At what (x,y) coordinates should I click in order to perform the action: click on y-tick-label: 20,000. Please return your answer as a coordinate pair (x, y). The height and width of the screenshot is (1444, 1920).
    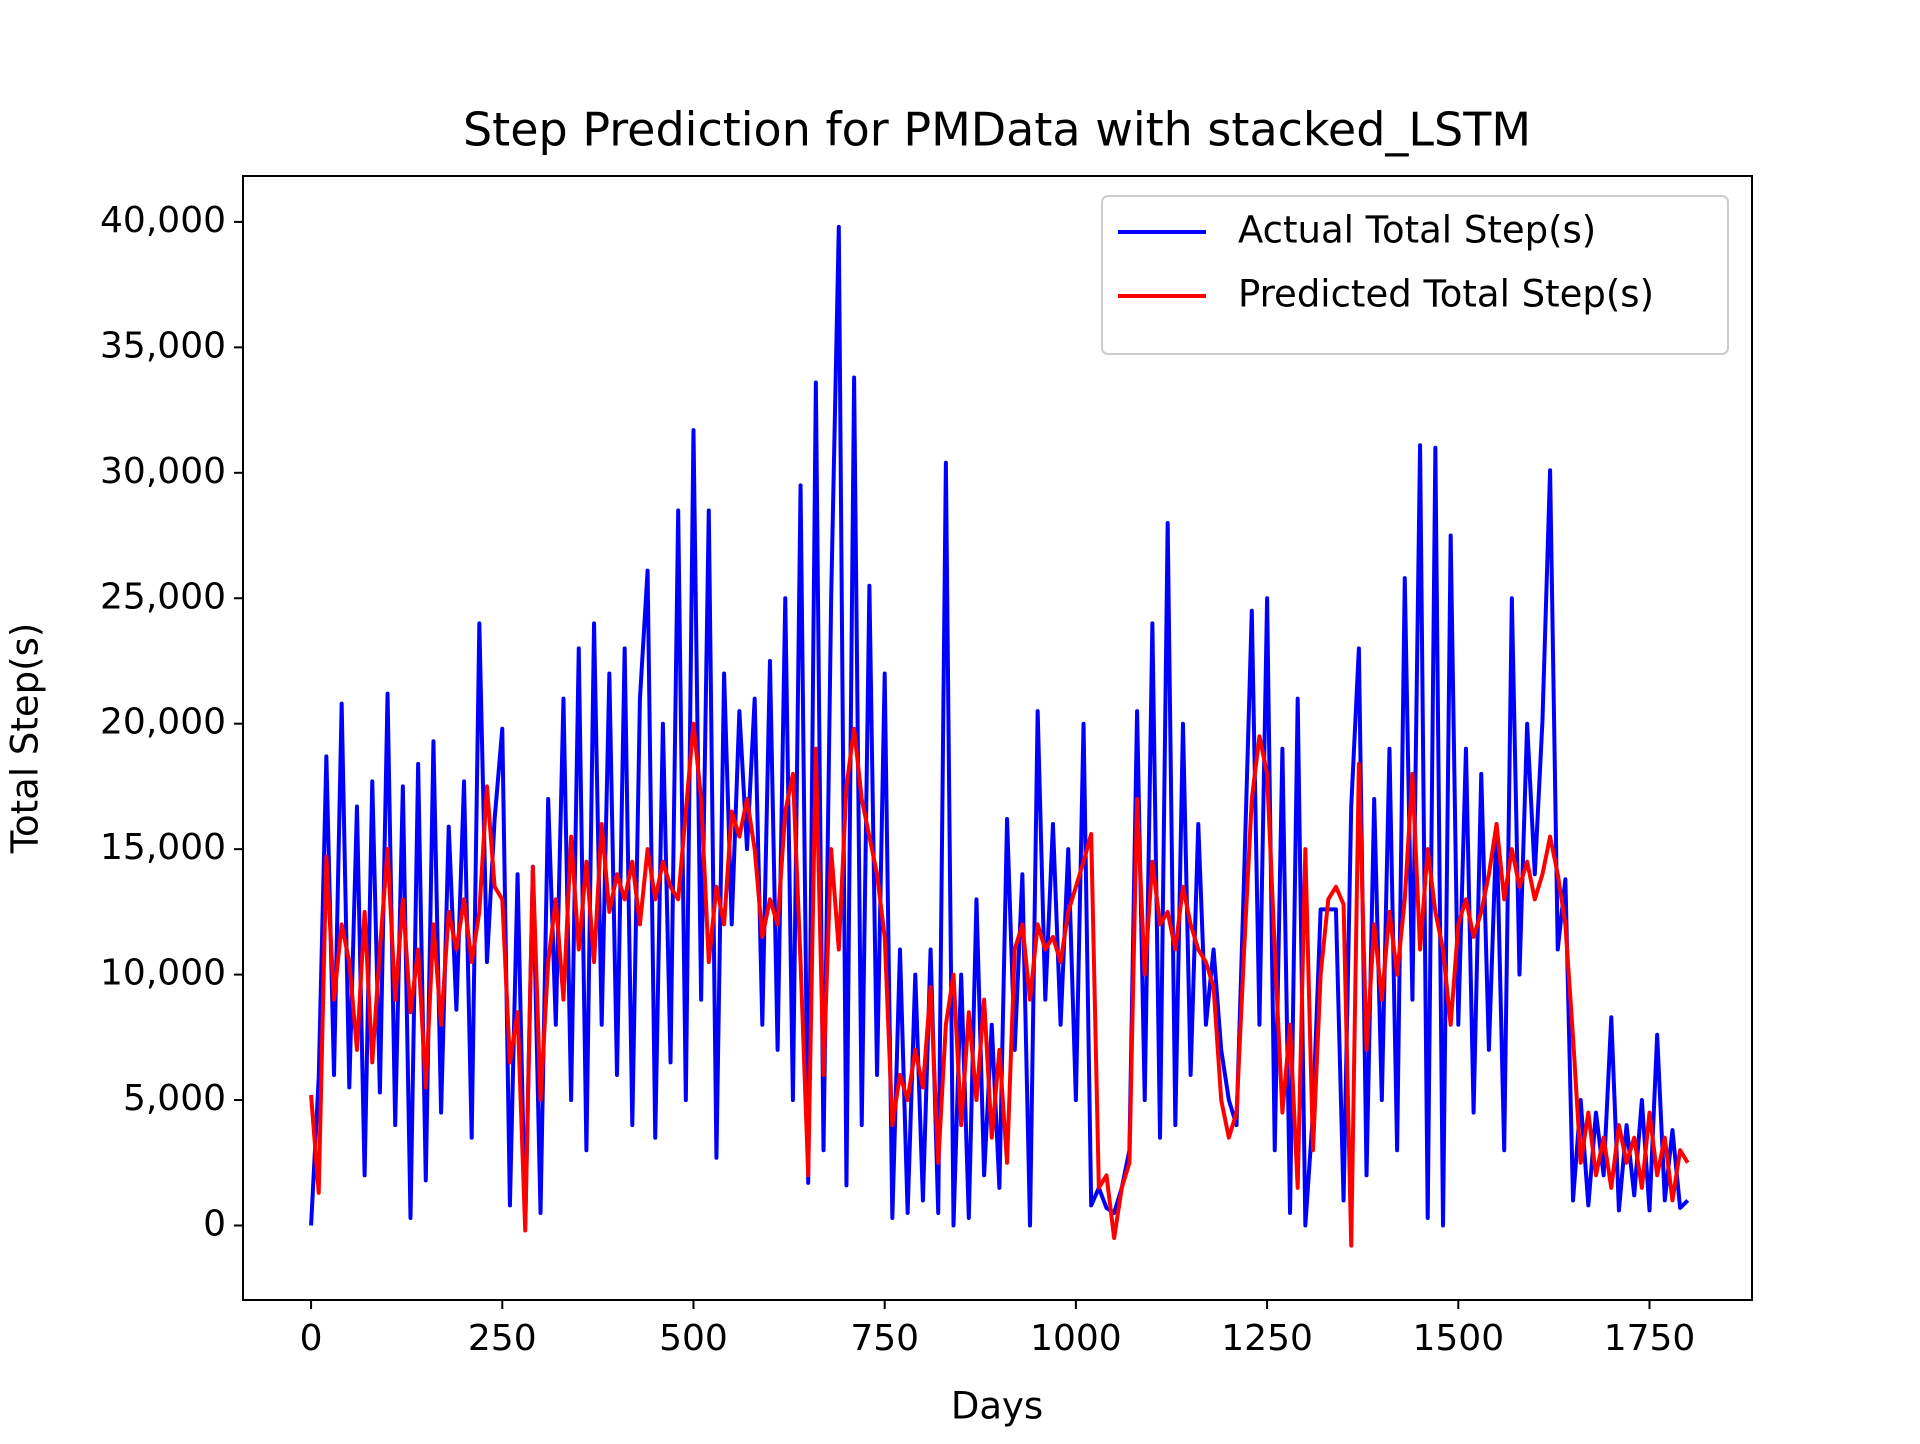
    Looking at the image, I should click on (163, 722).